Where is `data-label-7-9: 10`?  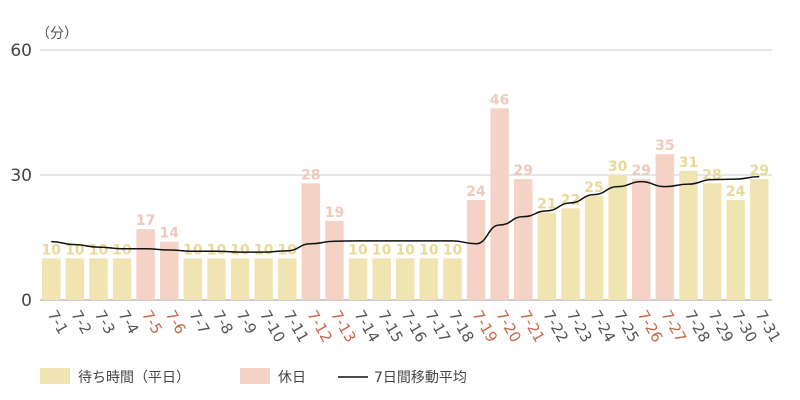 data-label-7-9: 10 is located at coordinates (240, 250).